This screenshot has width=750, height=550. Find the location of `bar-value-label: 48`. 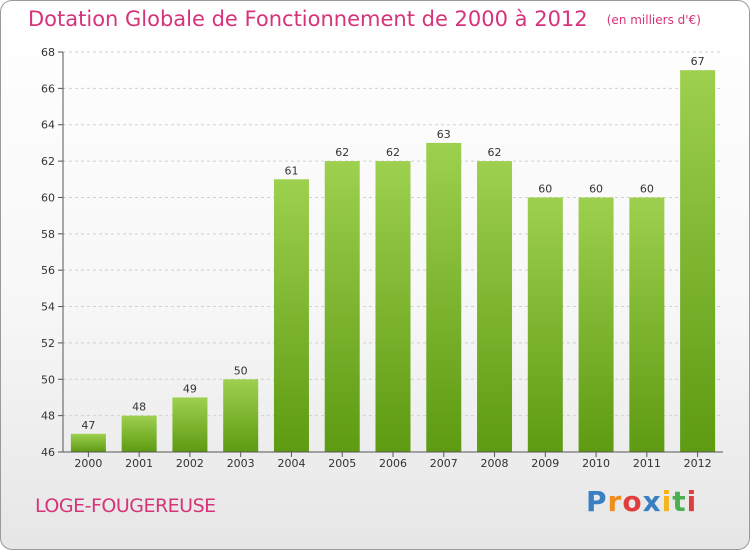

bar-value-label: 48 is located at coordinates (139, 407).